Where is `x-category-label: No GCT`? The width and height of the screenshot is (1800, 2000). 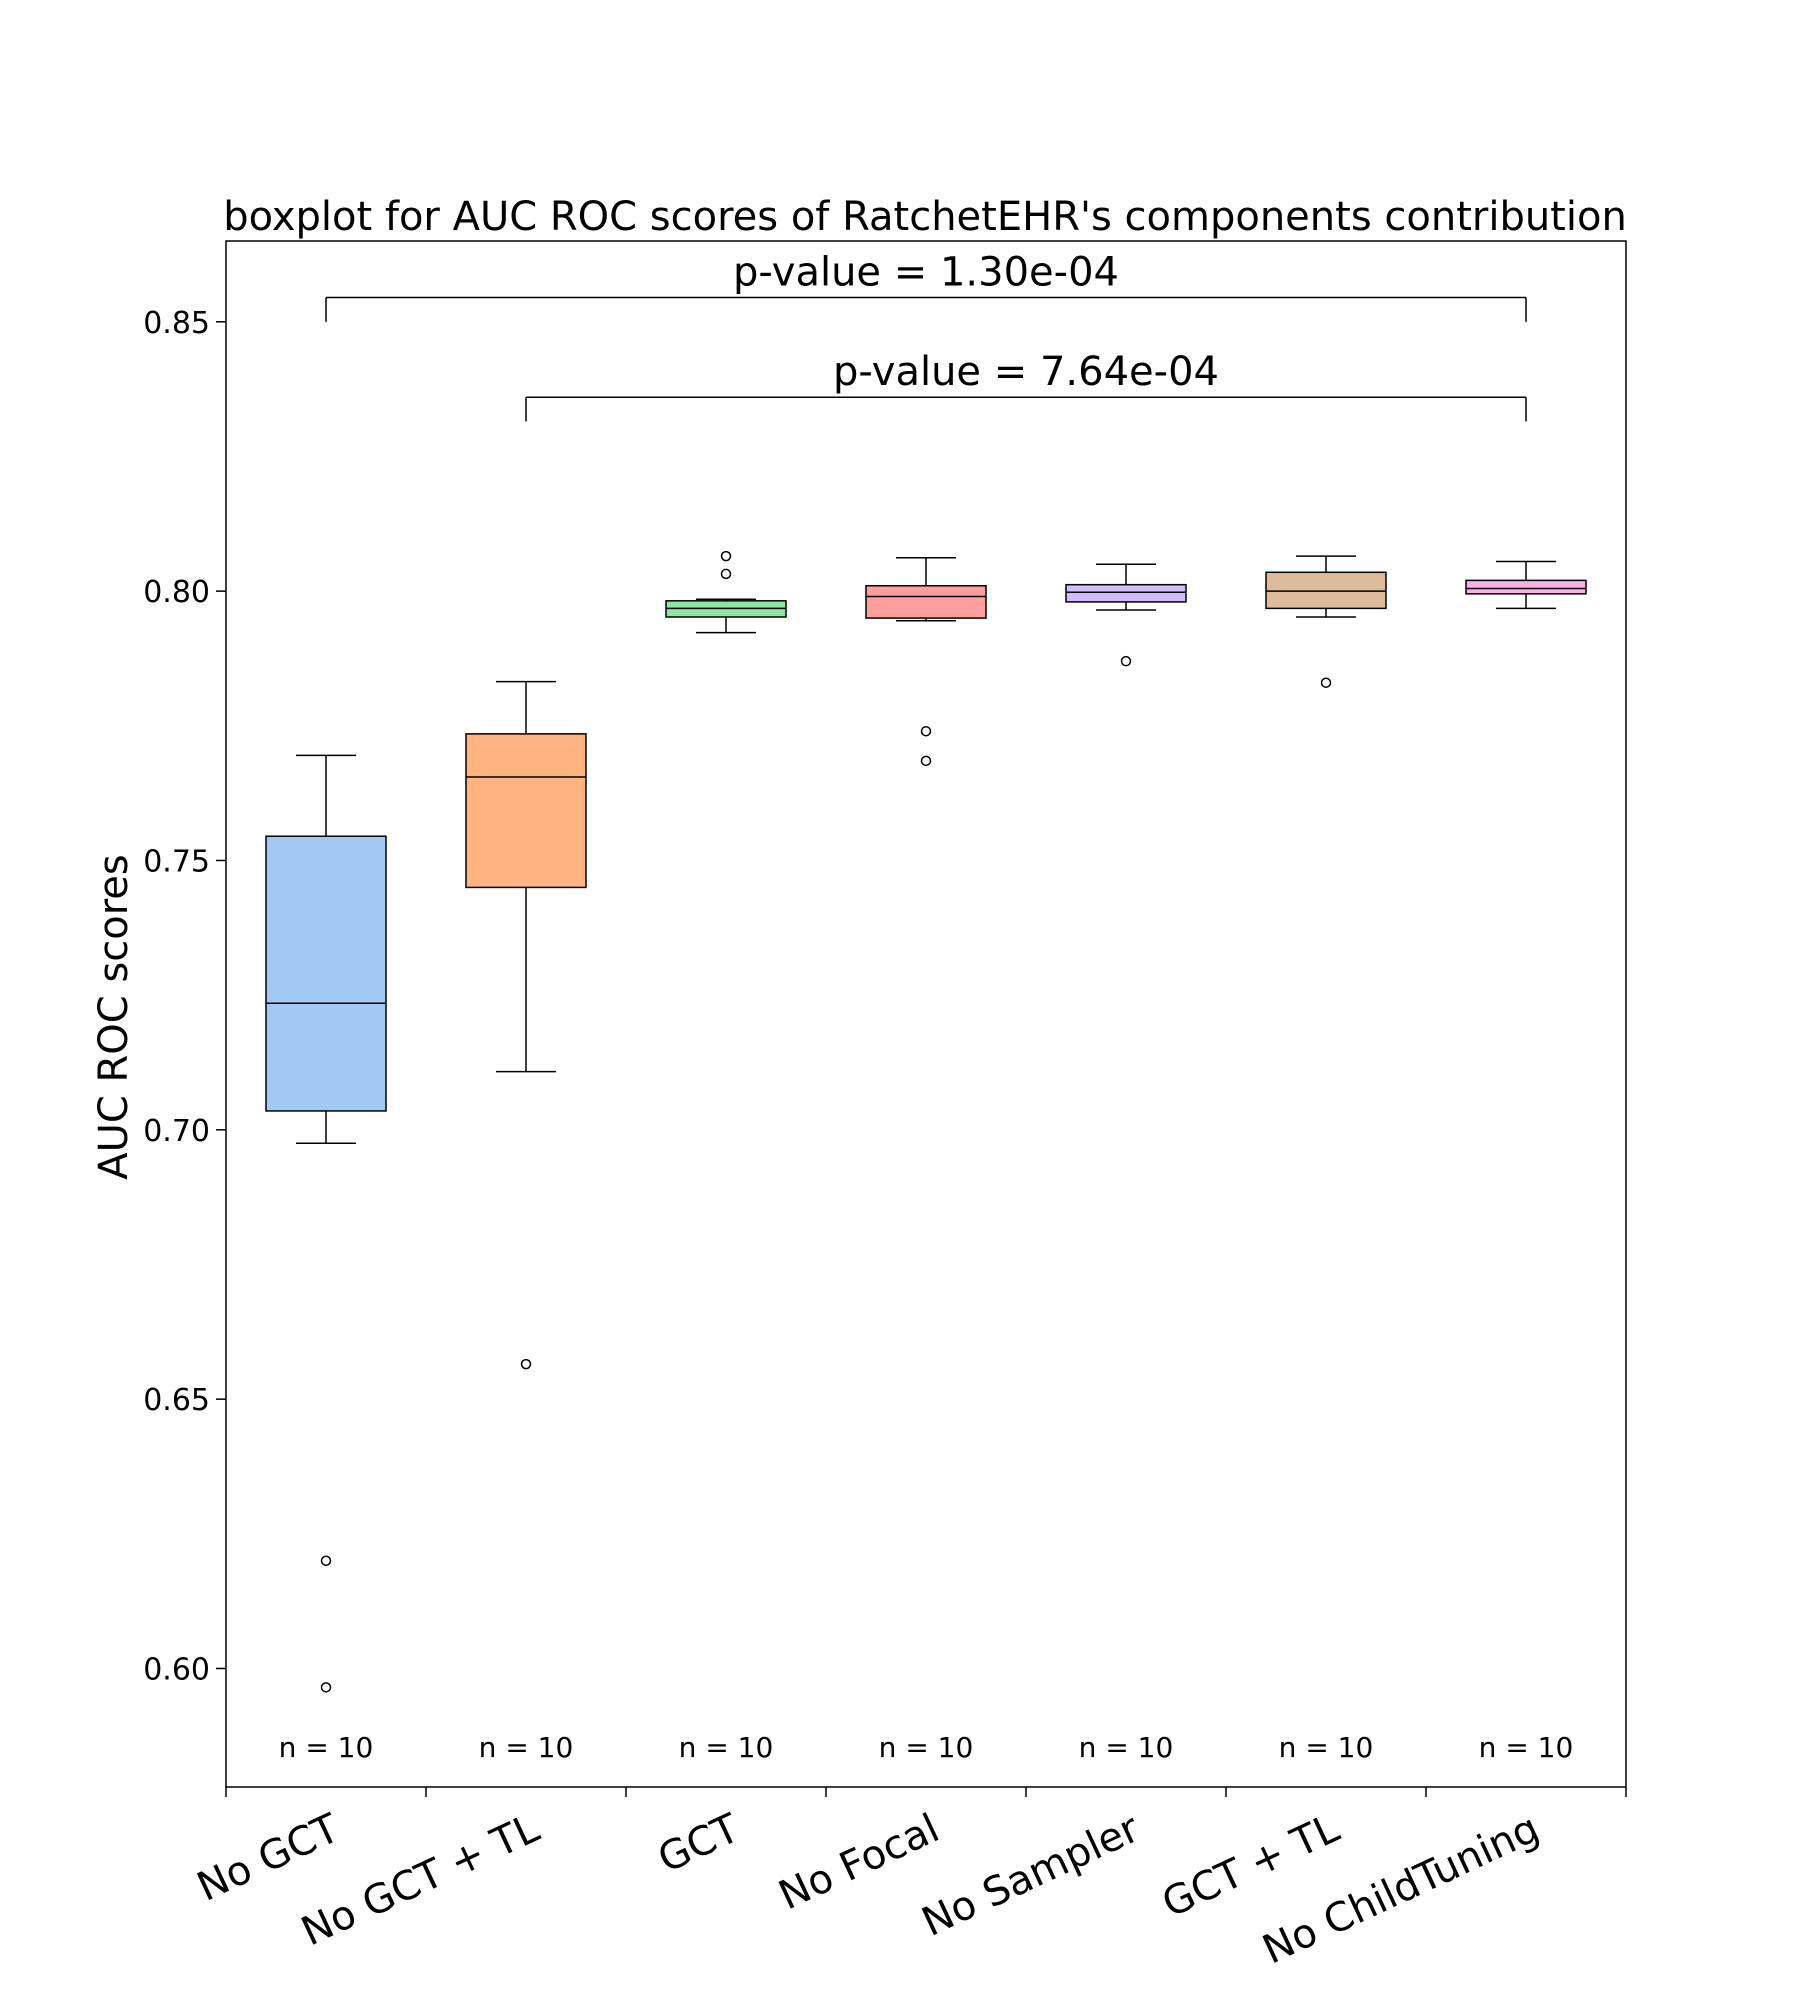 x-category-label: No GCT is located at coordinates (268, 1858).